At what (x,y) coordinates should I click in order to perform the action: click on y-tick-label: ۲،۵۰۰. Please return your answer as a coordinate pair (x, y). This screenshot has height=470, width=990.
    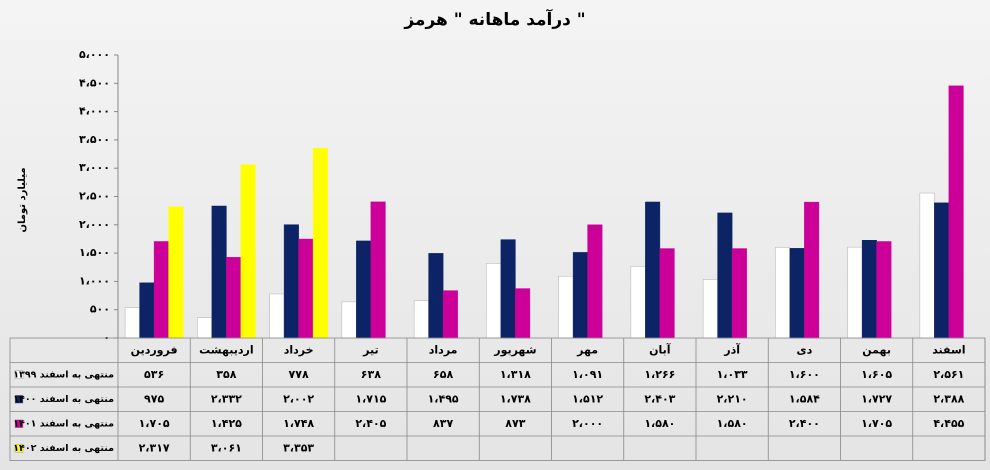
    Looking at the image, I should click on (94, 196).